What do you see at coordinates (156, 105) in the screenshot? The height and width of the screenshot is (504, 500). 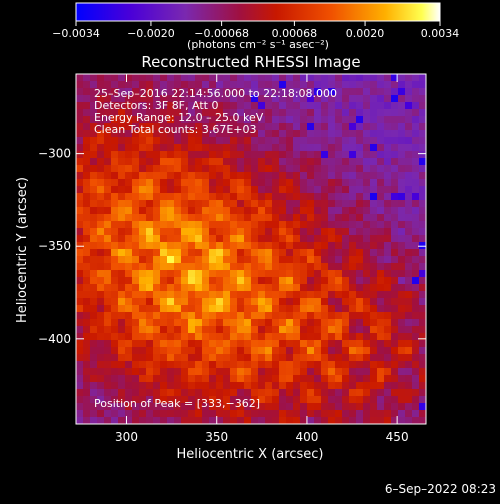 I see `annotation-detectors: Detectors: 3F 8F, Att 0` at bounding box center [156, 105].